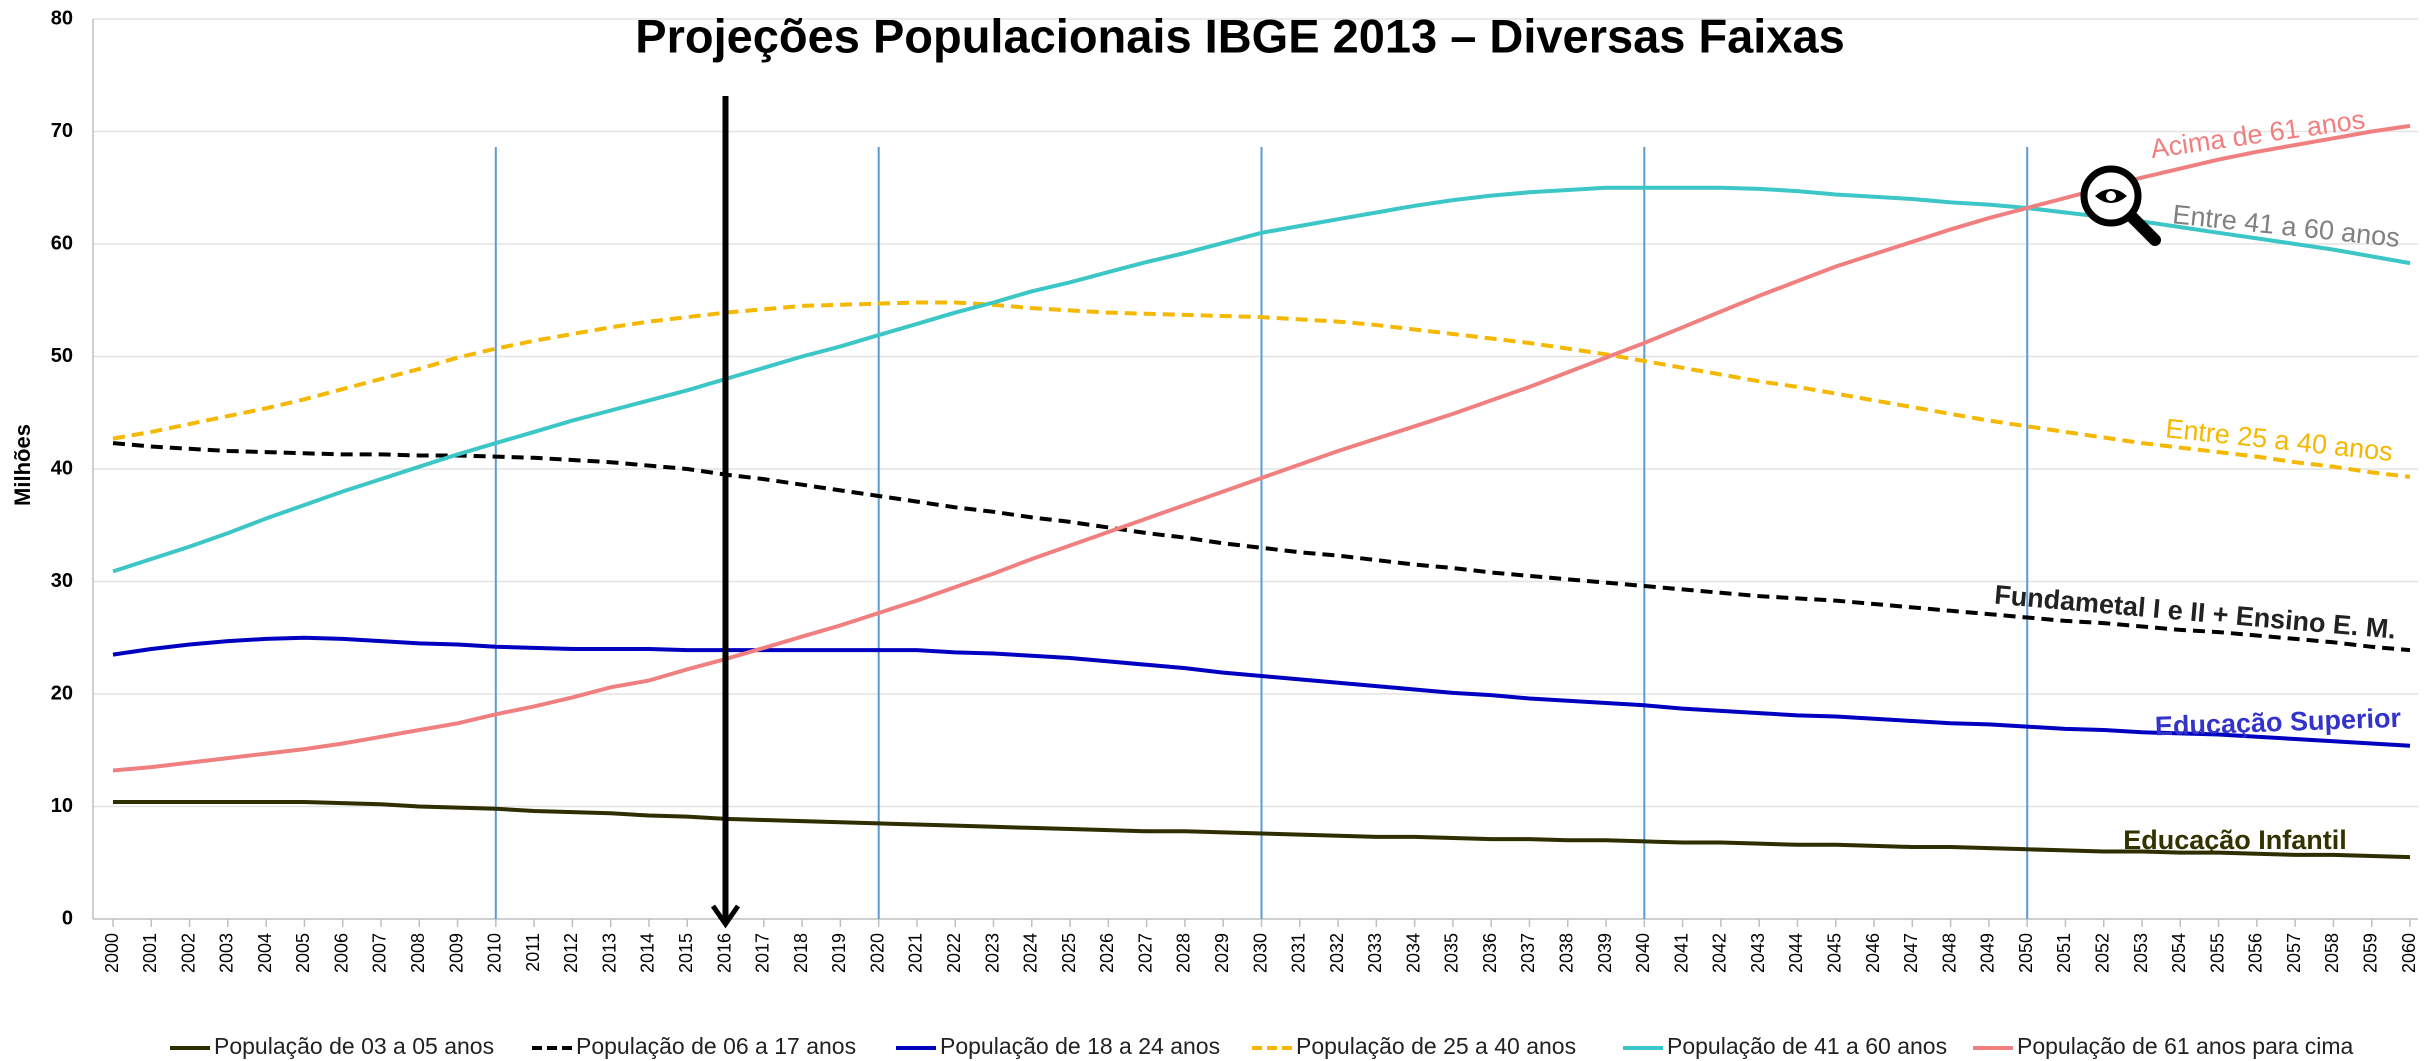 The height and width of the screenshot is (1061, 2430). Describe the element at coordinates (265, 953) in the screenshot. I see `x-tick-label: 2004` at that location.